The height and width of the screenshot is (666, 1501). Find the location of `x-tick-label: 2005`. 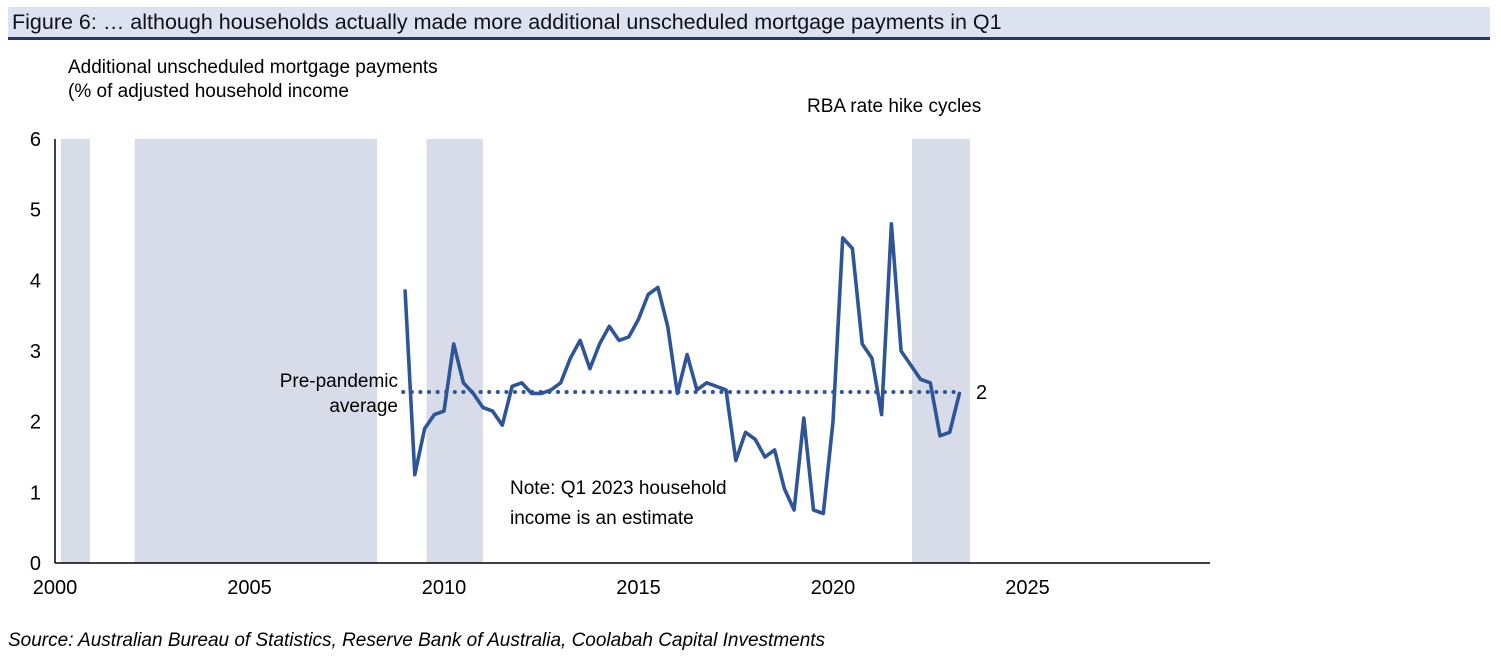

x-tick-label: 2005 is located at coordinates (249, 588).